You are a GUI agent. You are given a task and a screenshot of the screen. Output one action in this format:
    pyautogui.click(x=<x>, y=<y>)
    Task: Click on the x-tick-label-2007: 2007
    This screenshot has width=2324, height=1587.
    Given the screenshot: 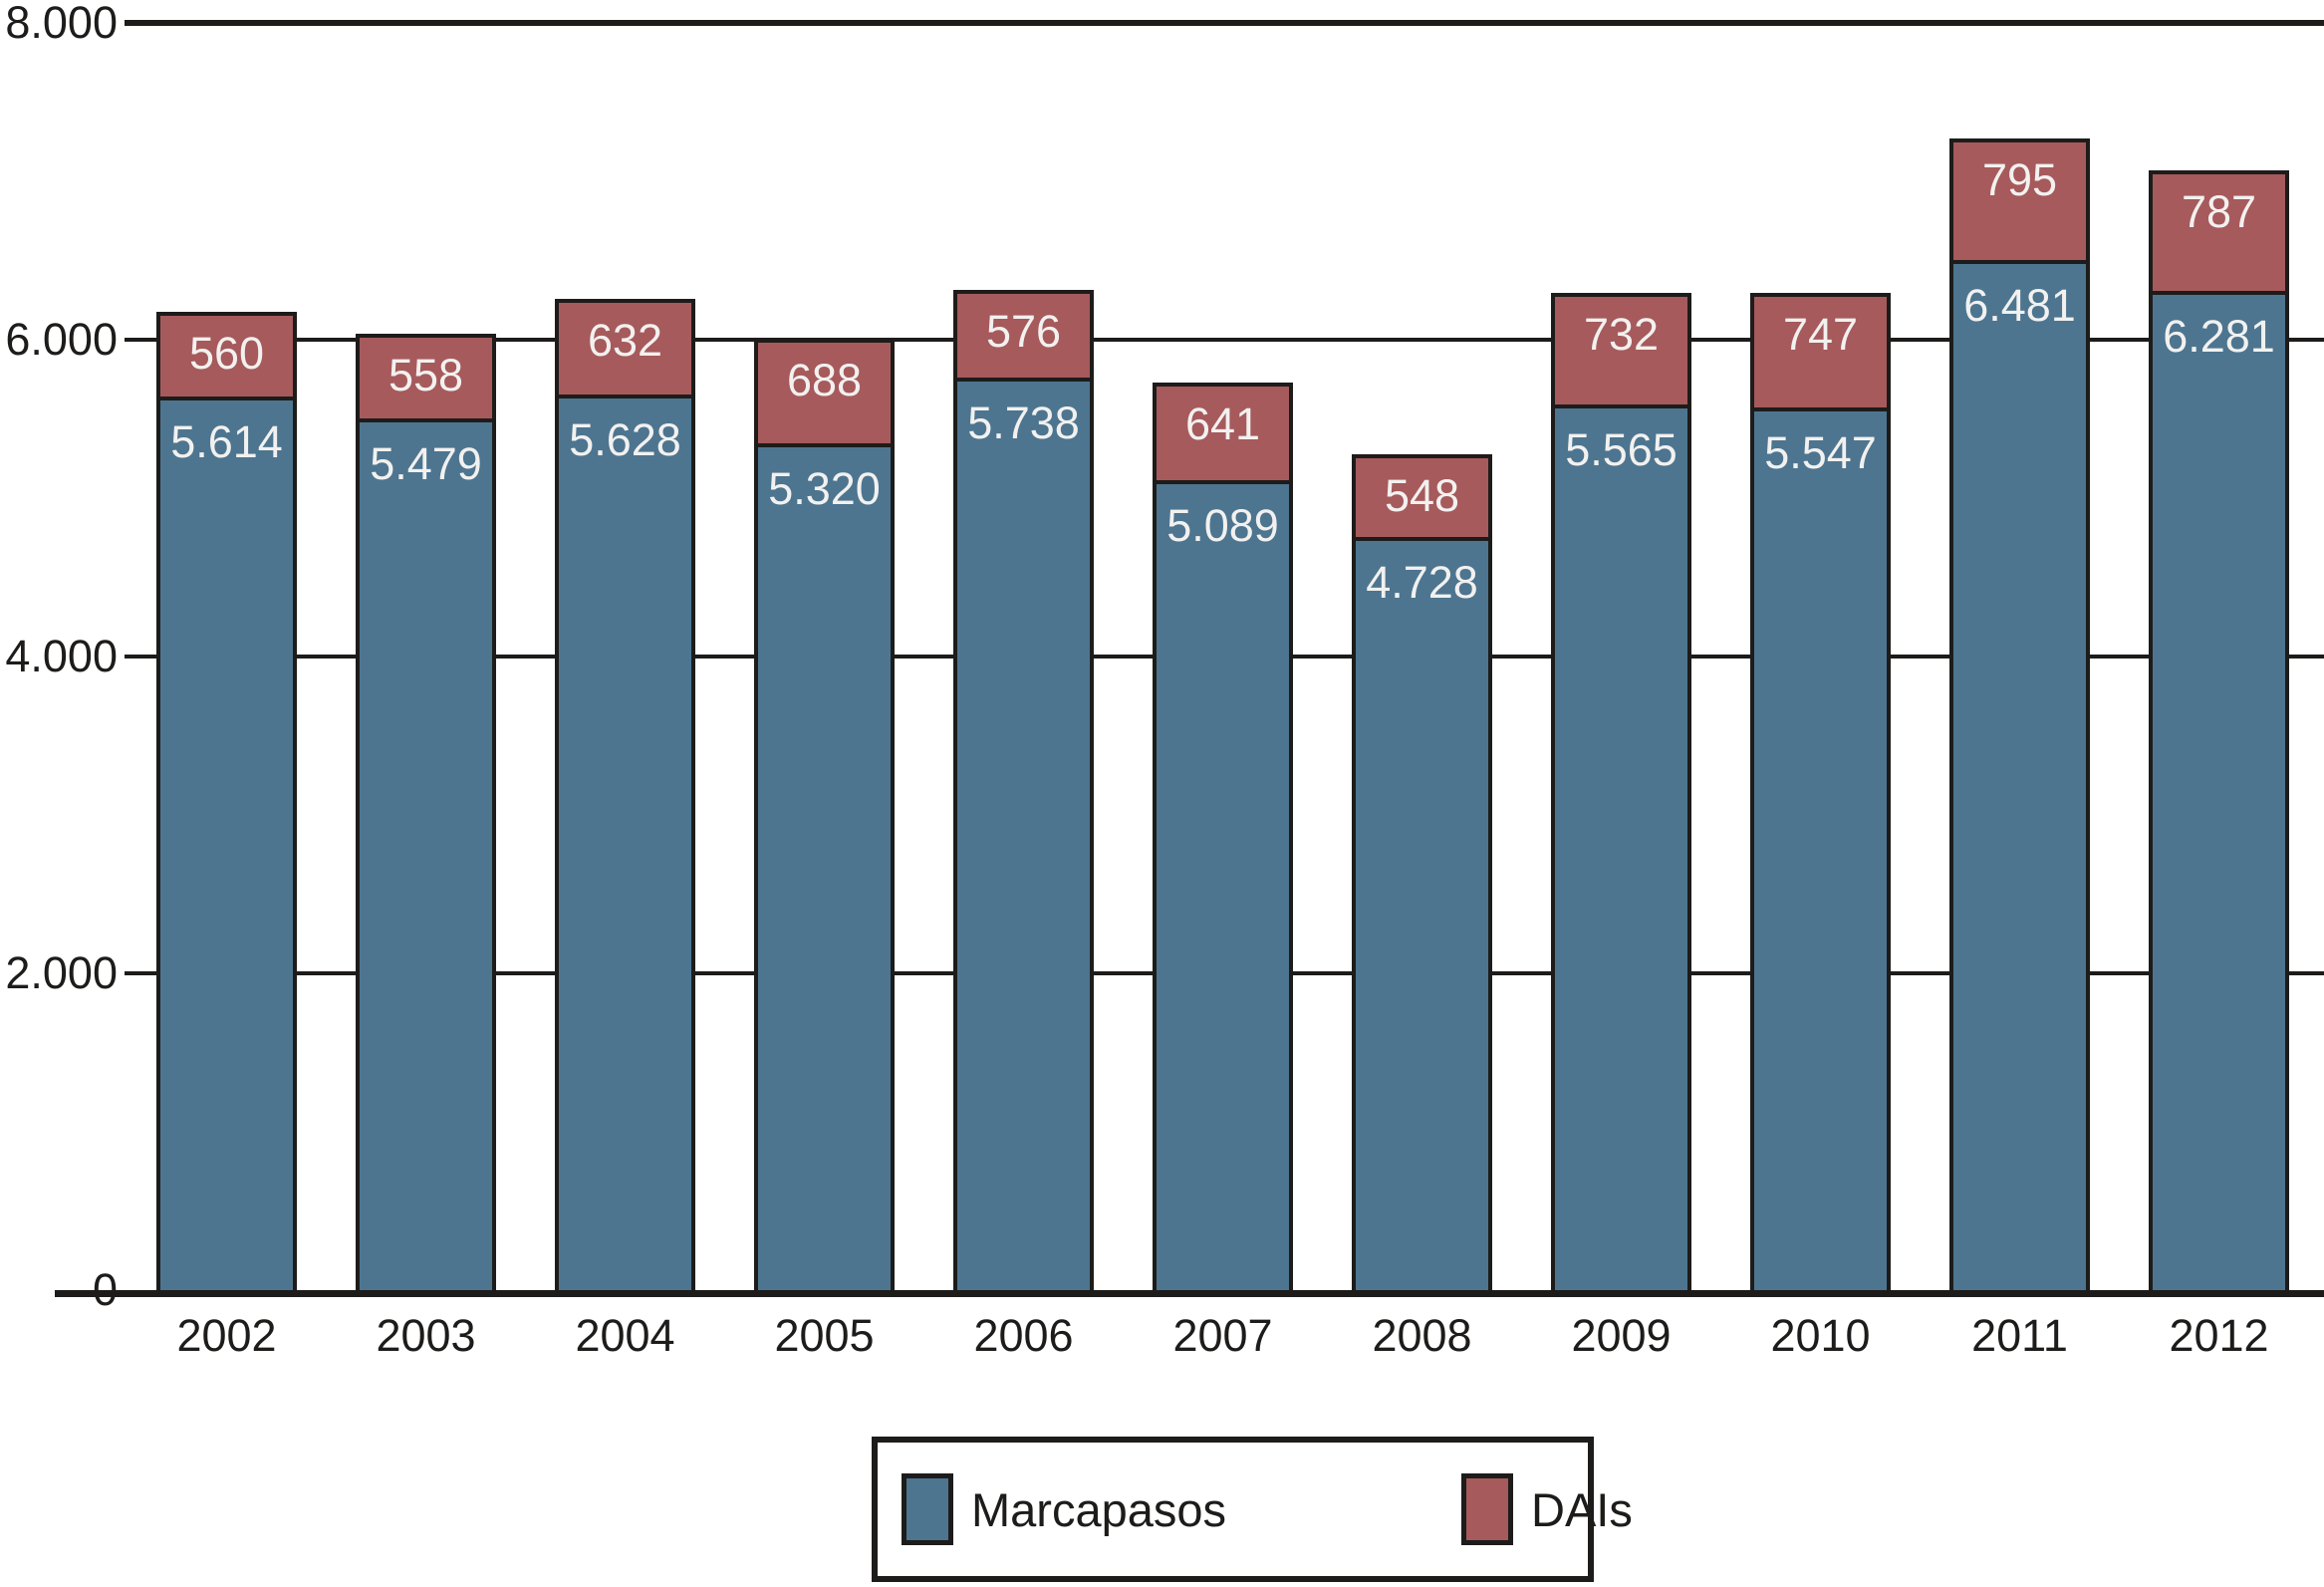 What is the action you would take?
    pyautogui.click(x=1222, y=1335)
    